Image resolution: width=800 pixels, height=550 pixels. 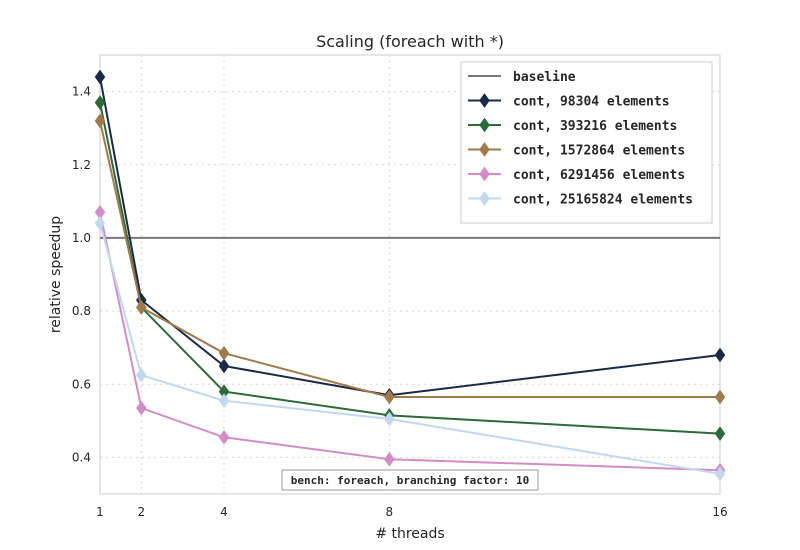 I want to click on y-axis-label: relative speedup, so click(x=56, y=274).